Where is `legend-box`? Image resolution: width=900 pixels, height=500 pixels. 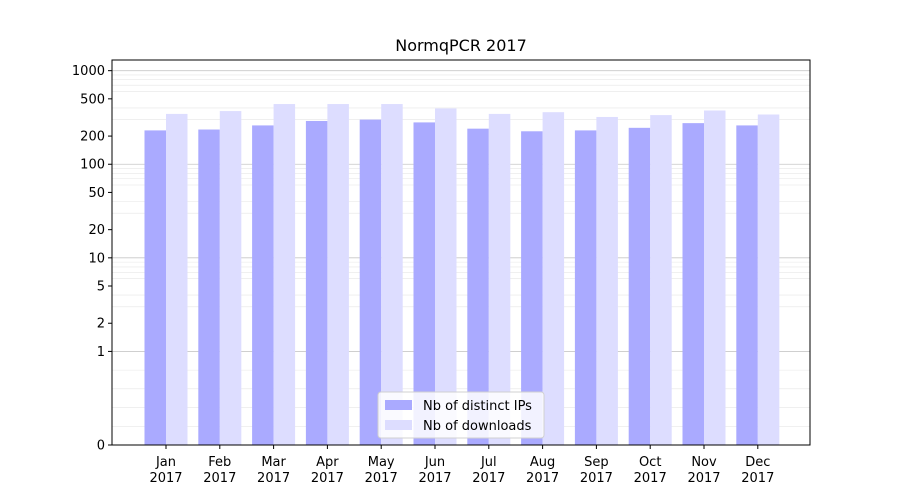 legend-box is located at coordinates (461, 415).